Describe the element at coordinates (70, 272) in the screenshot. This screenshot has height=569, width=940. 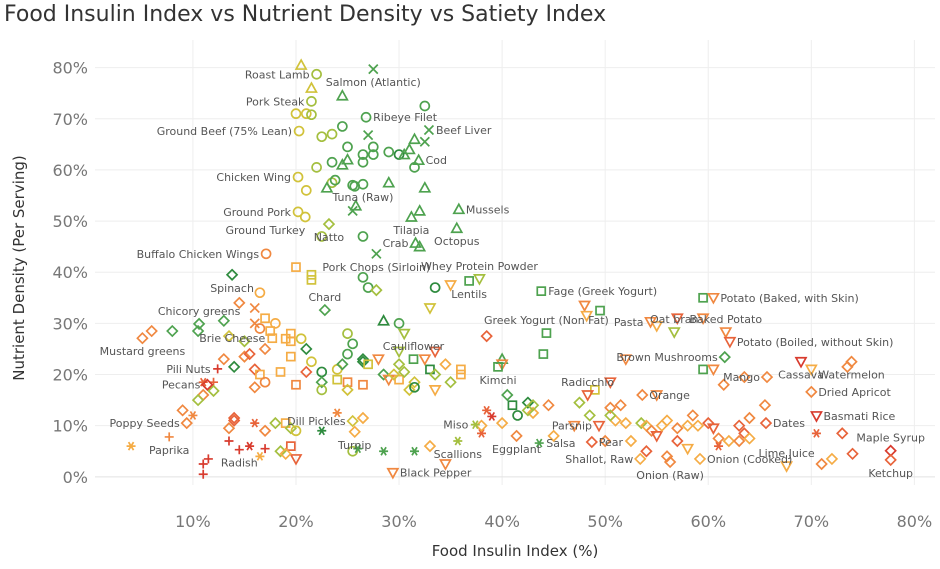
I see `y-tick-label: 40%` at that location.